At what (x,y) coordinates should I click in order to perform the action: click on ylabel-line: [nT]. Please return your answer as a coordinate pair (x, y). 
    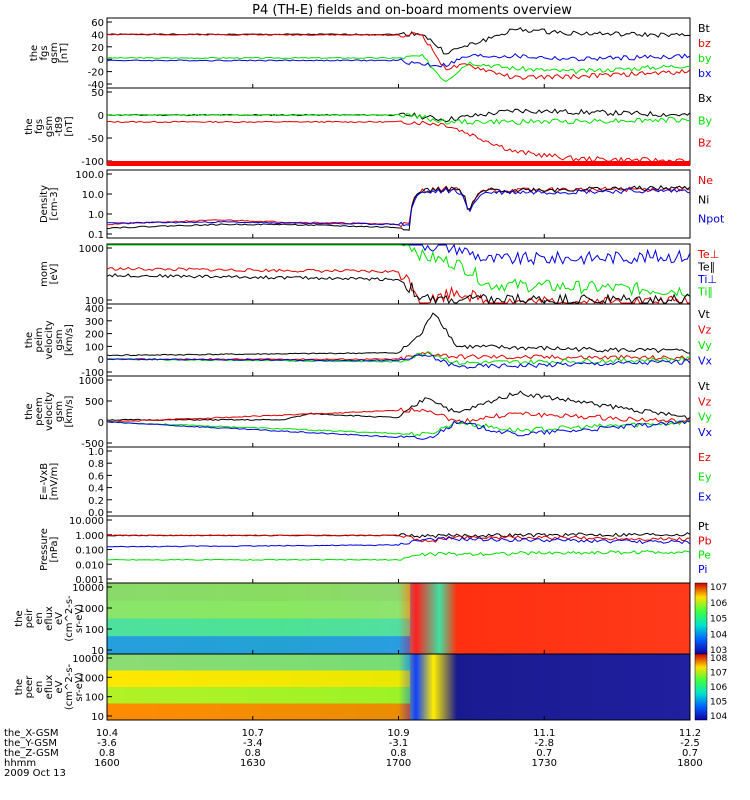
    Looking at the image, I should click on (64, 53).